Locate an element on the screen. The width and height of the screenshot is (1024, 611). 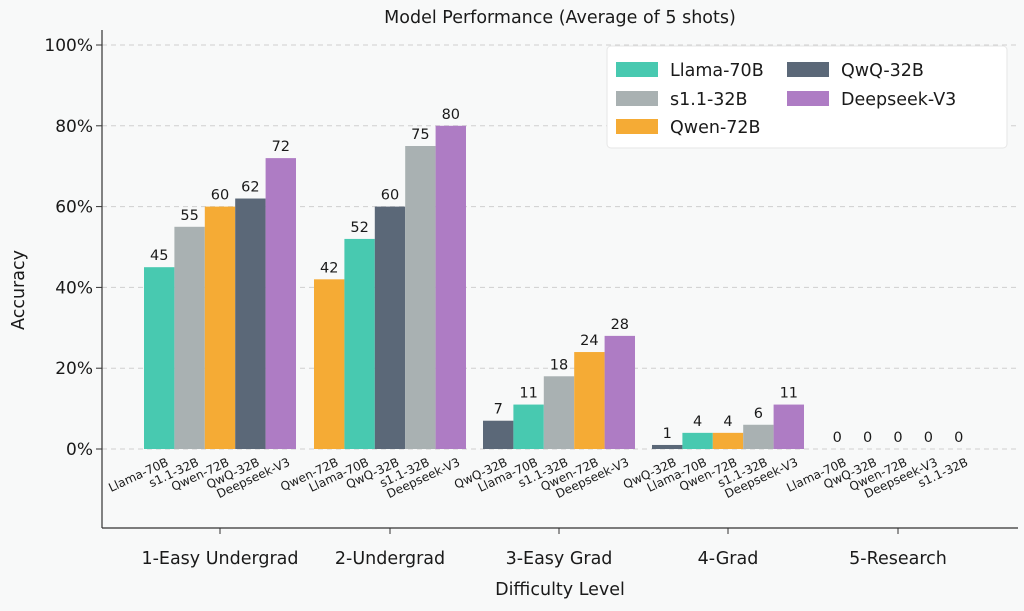
y-tick-label: 80% is located at coordinates (74, 127).